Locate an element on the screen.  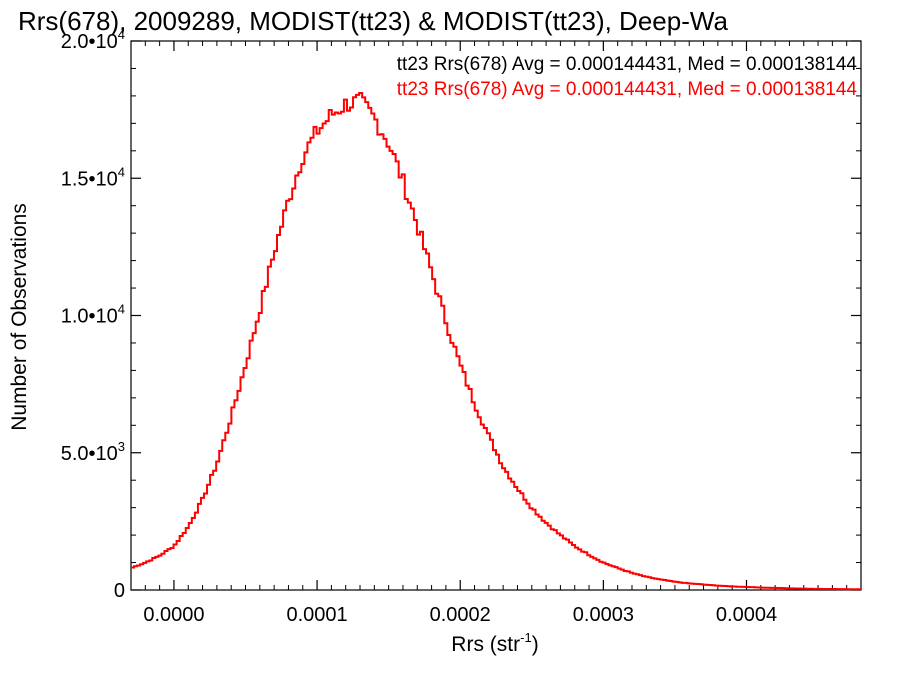
x-tick-label: 0.0001 is located at coordinates (316, 615).